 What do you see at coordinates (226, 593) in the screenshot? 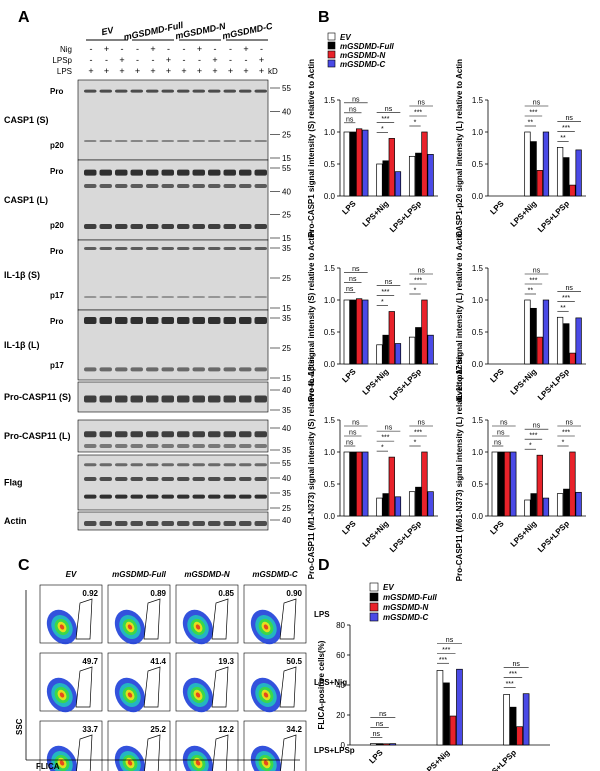
I see `facs-percentage: 0.85` at bounding box center [226, 593].